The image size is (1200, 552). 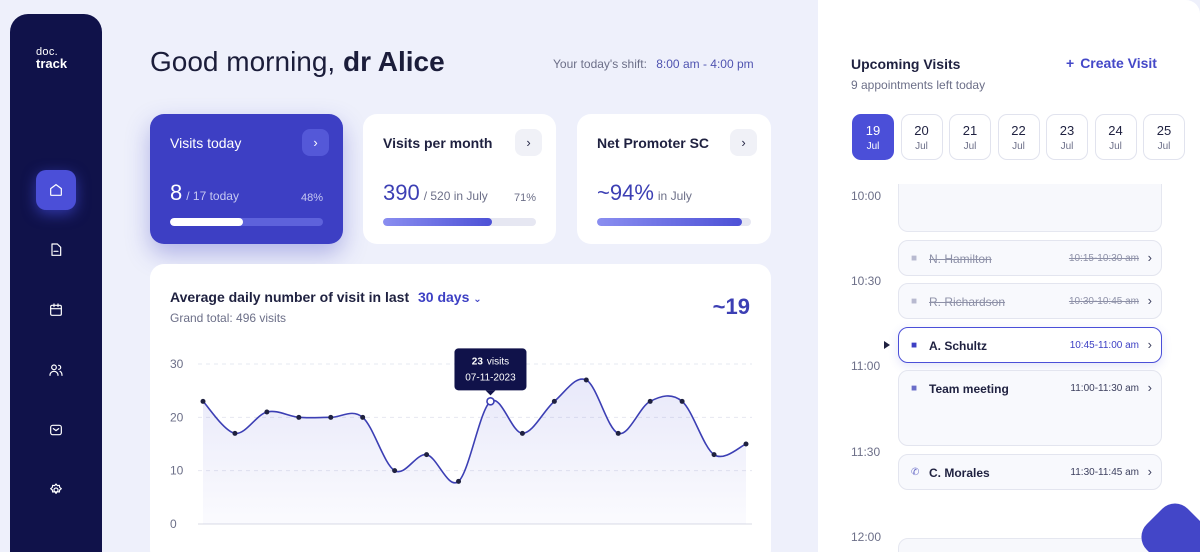 I want to click on date-chip: 25 Jul, so click(x=1164, y=137).